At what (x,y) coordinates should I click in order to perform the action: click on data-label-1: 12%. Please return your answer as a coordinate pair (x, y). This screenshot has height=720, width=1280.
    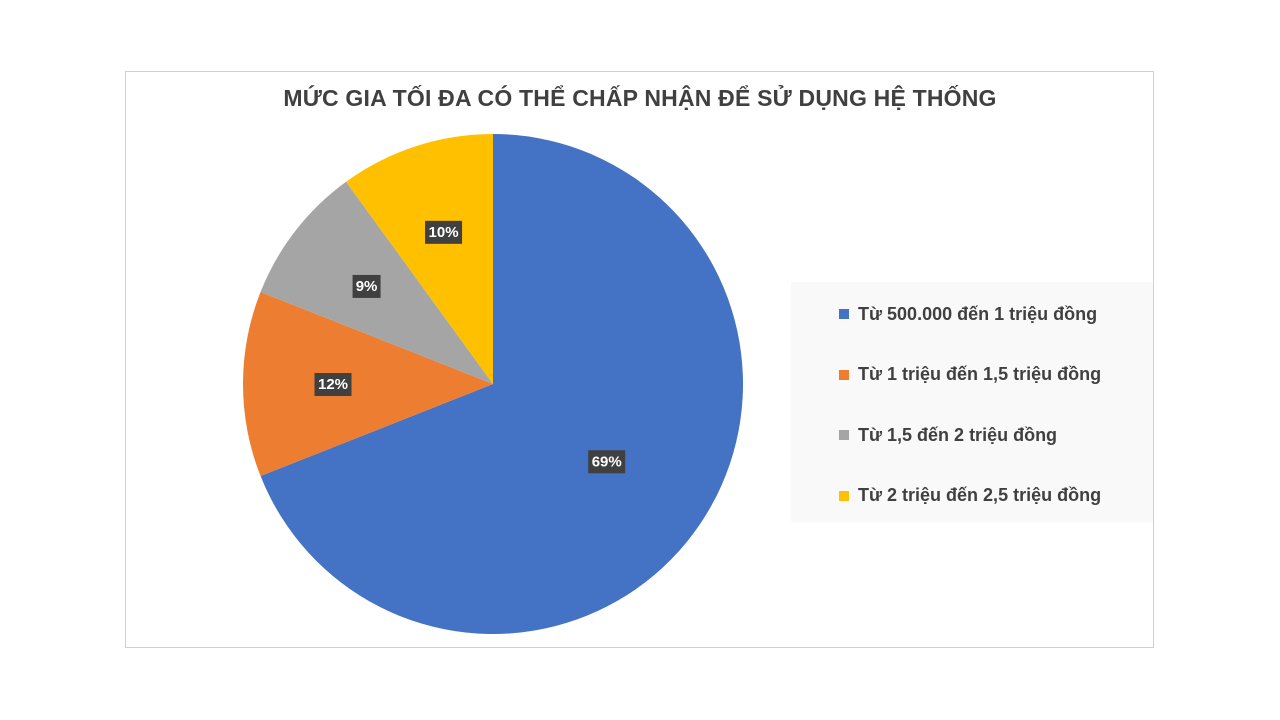
    Looking at the image, I should click on (333, 384).